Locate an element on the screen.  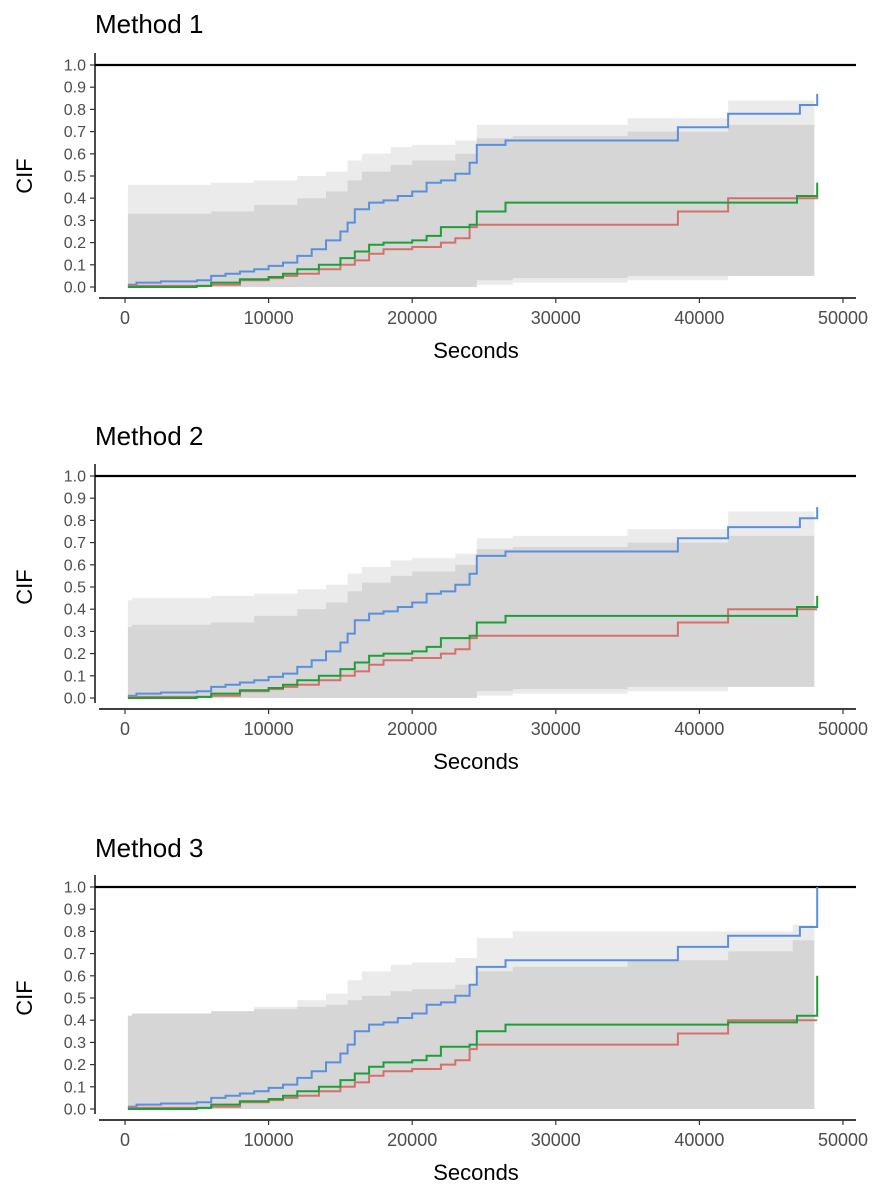
chart-title: Method 3 is located at coordinates (149, 848).